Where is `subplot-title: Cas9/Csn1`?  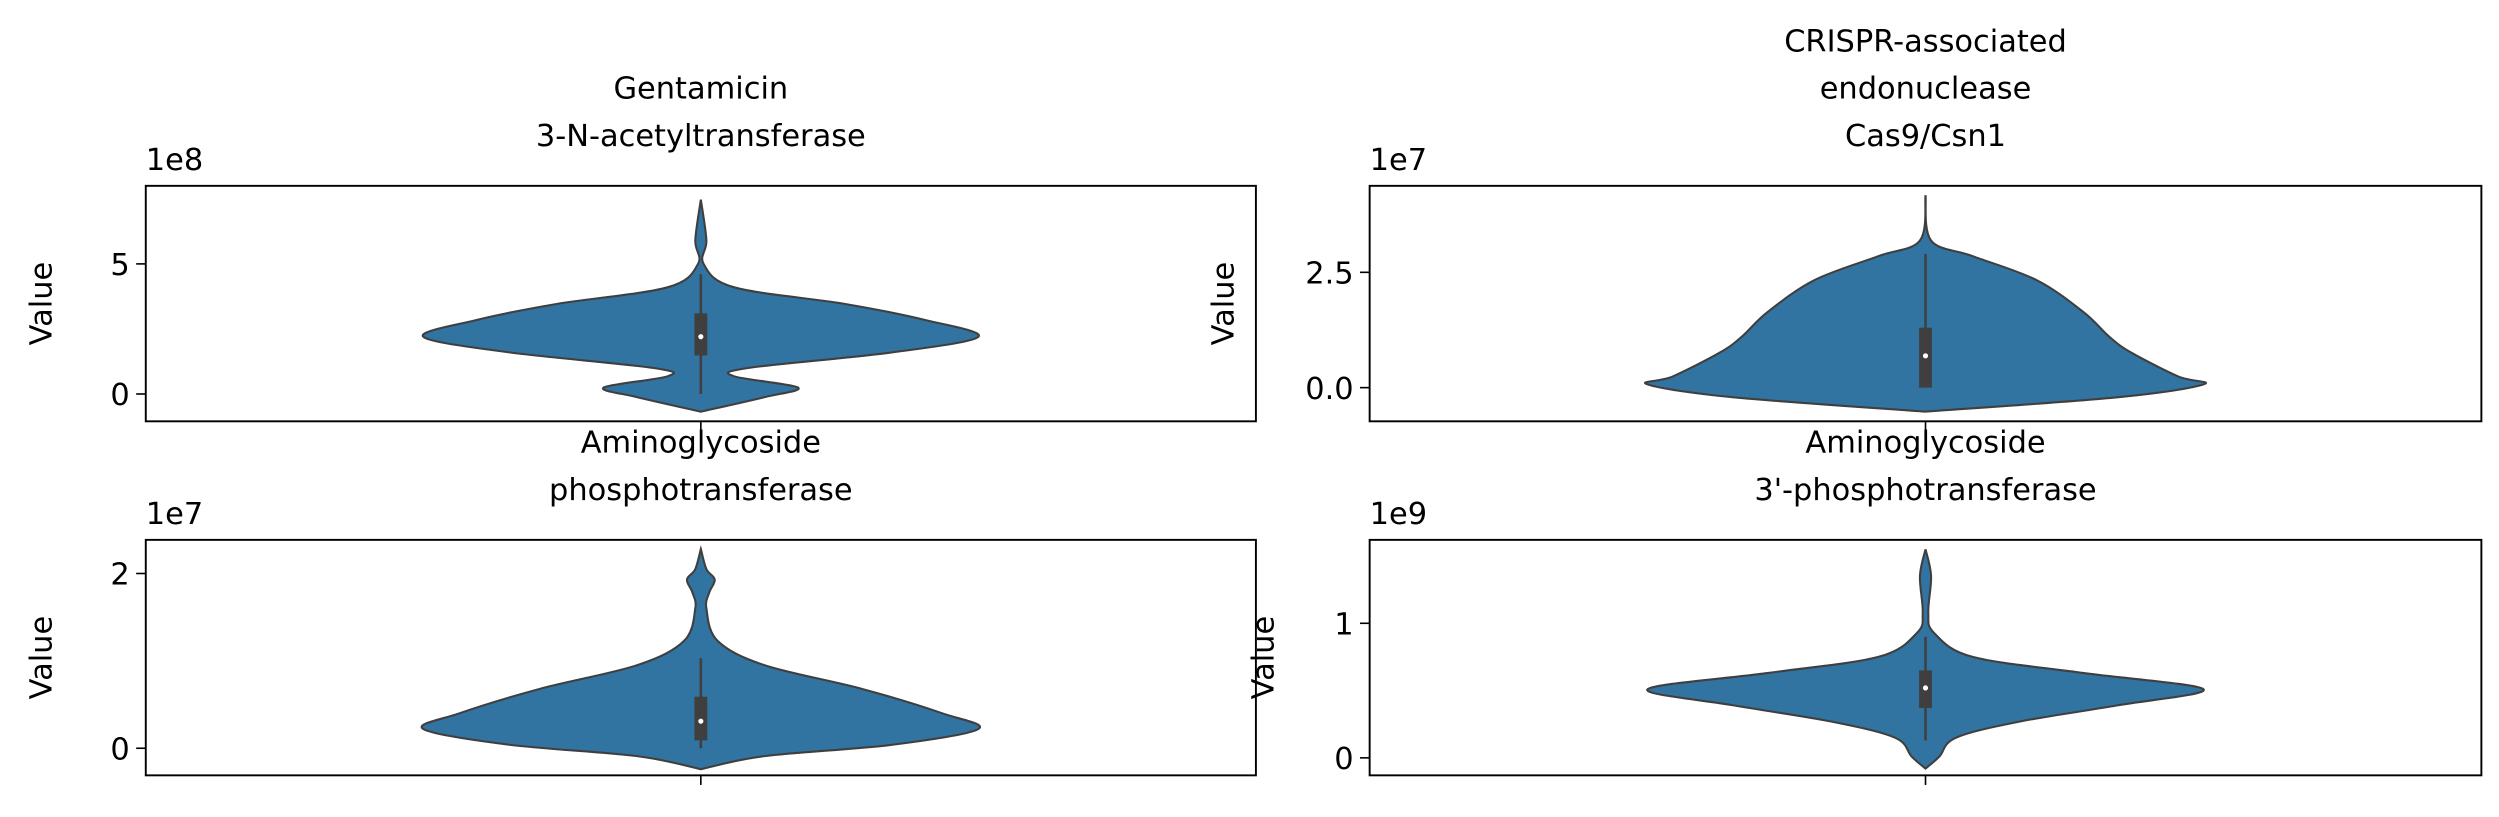 subplot-title: Cas9/Csn1 is located at coordinates (1925, 136).